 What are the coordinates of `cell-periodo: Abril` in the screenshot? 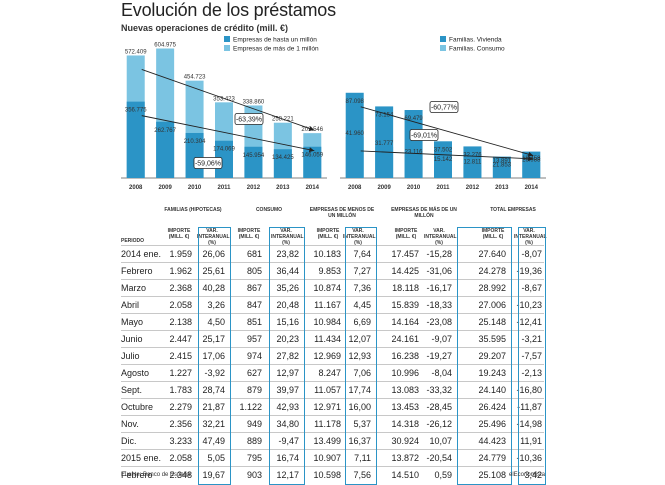 It's located at (130, 305).